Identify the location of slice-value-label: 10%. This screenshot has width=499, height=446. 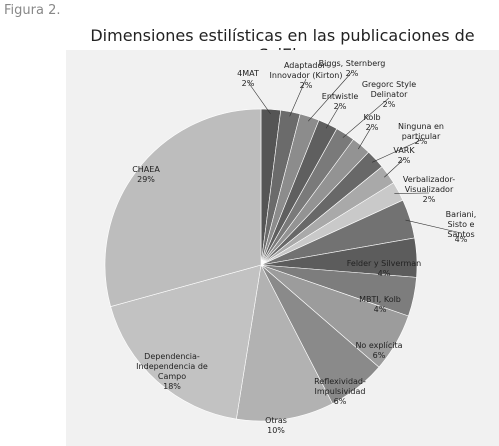
(276, 430).